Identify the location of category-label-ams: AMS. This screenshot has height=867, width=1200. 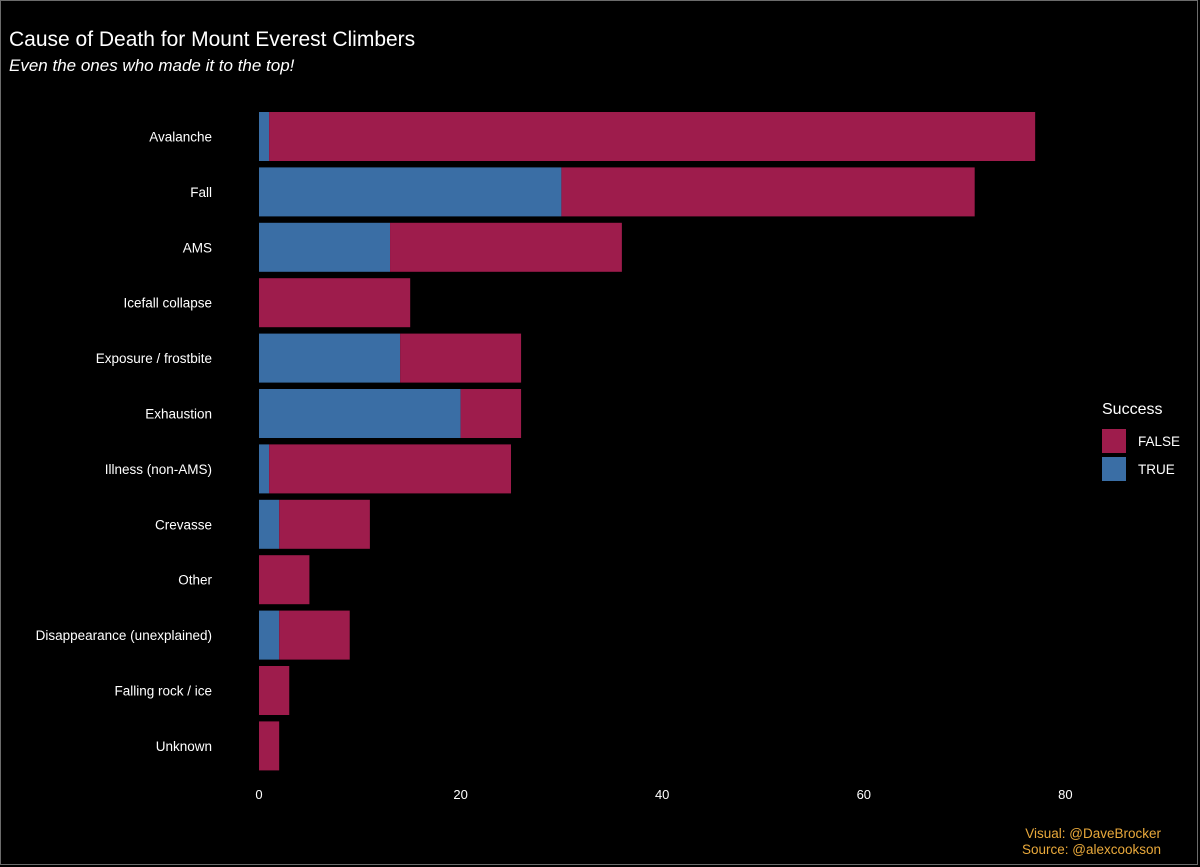
(197, 247).